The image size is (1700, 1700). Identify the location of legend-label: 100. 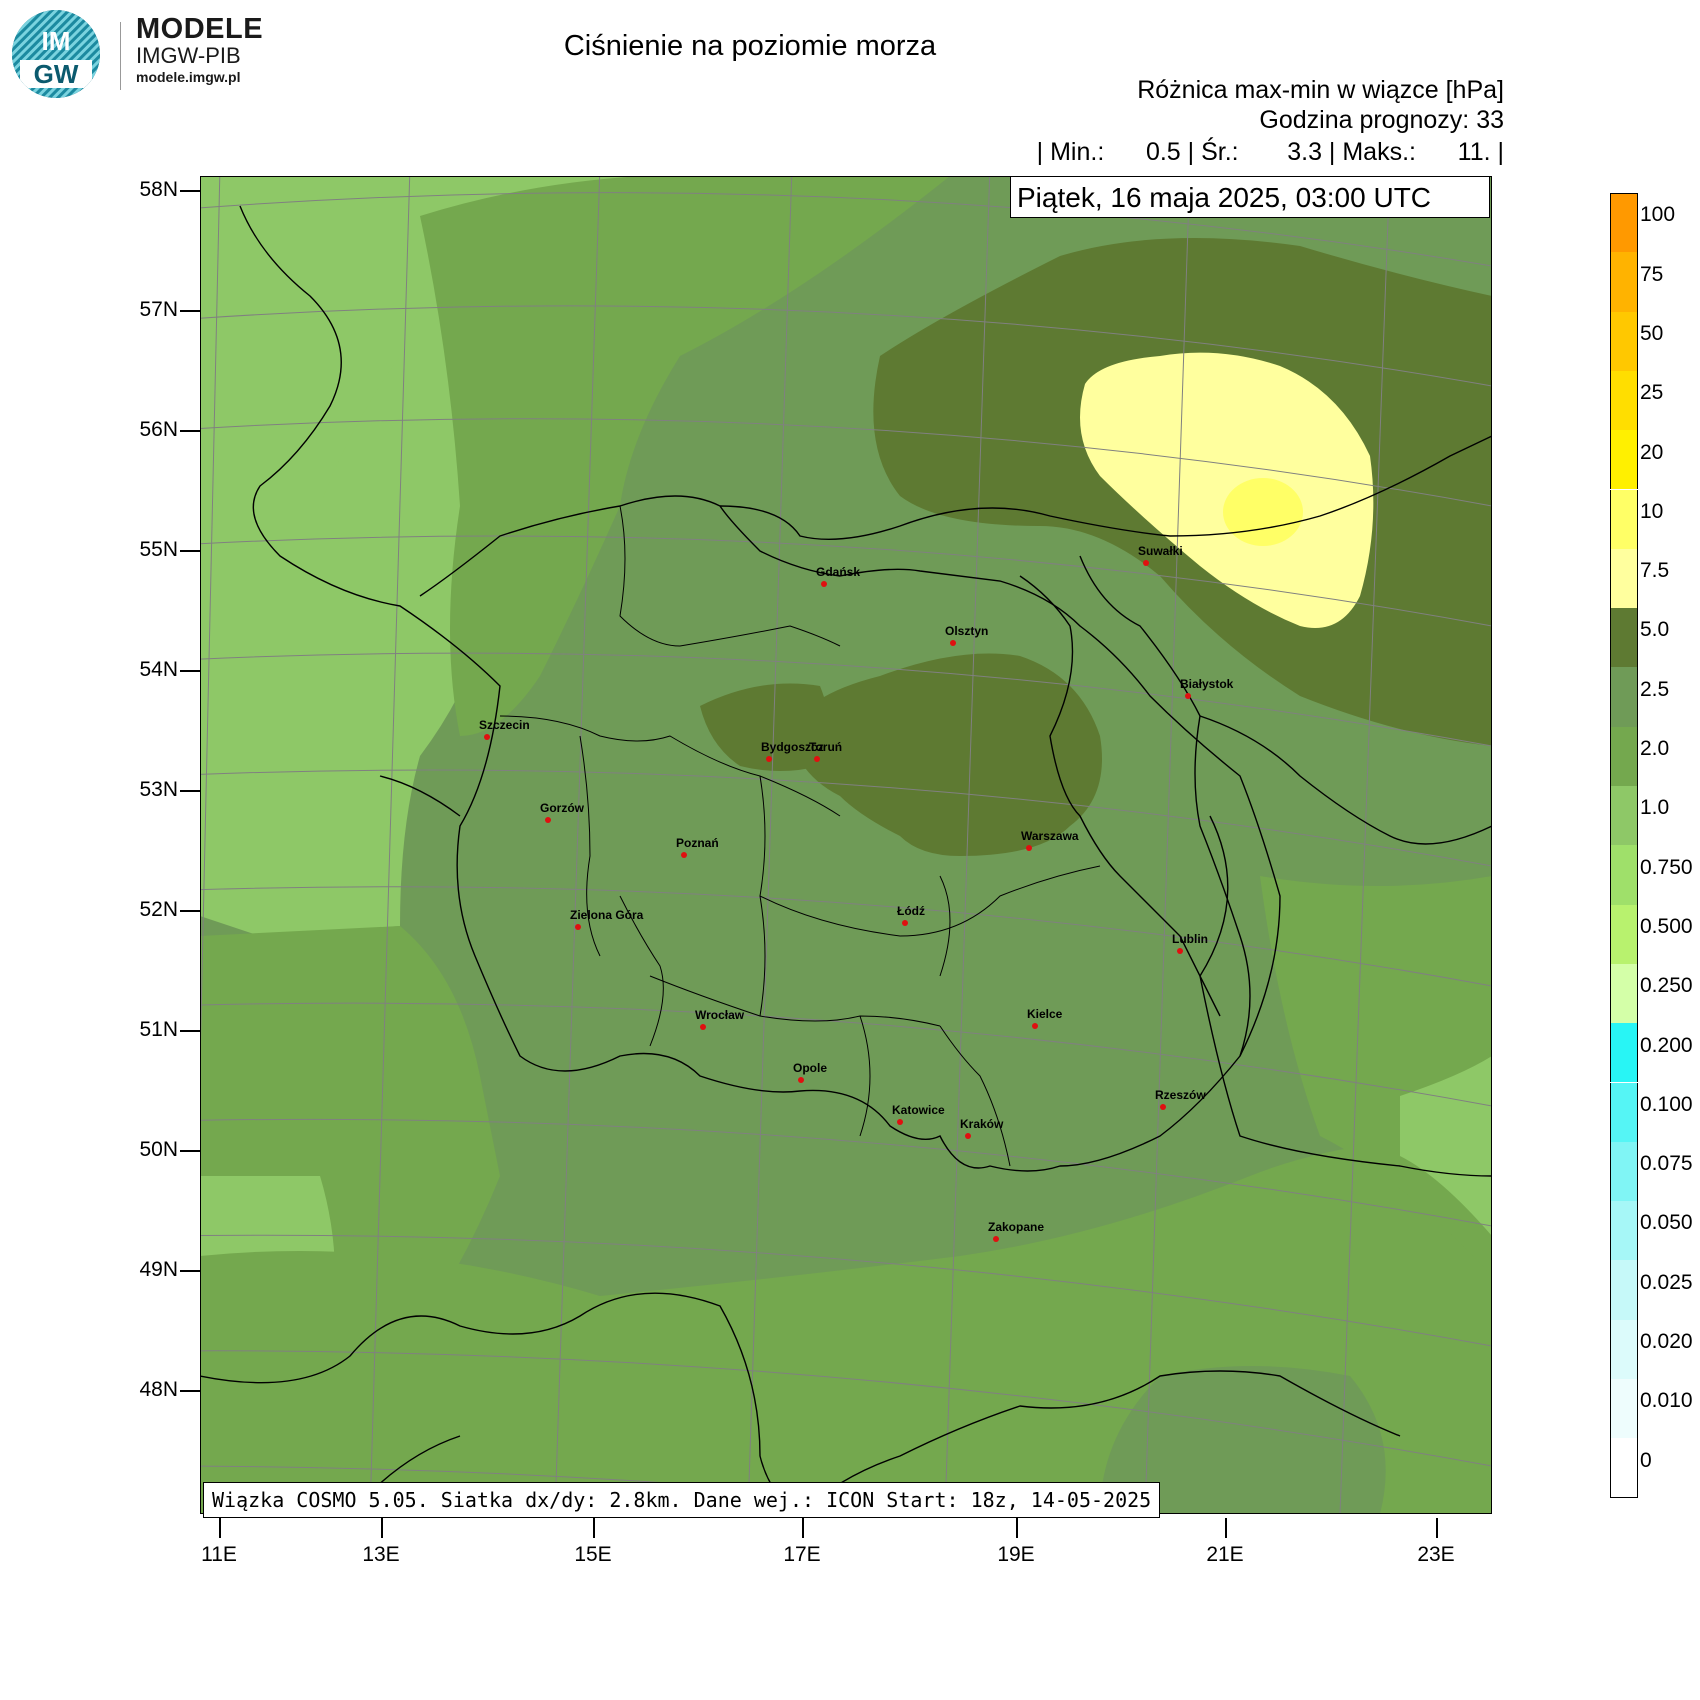
(1658, 215).